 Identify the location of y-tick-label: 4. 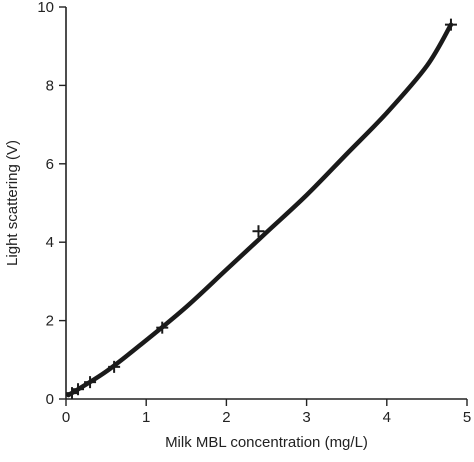
(50, 242).